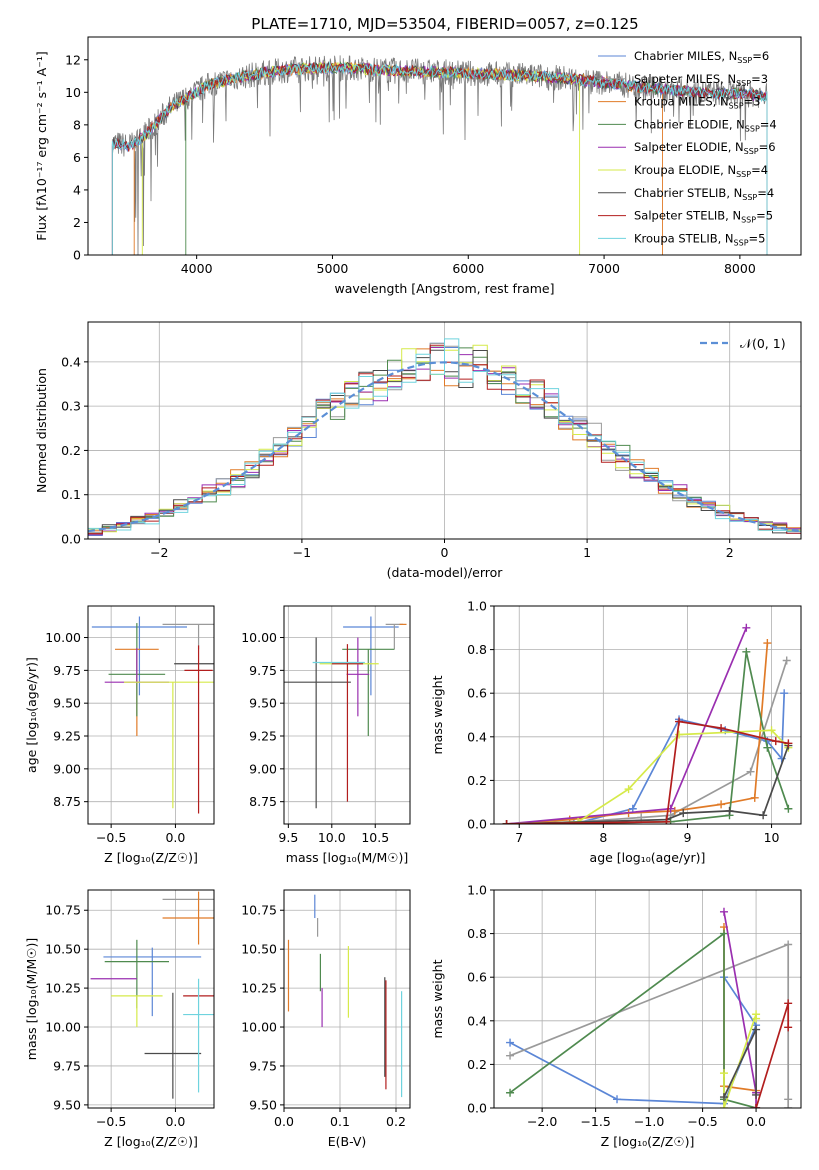 This screenshot has width=819, height=1170. Describe the element at coordinates (604, 268) in the screenshot. I see `x-tick-label: 7000` at that location.